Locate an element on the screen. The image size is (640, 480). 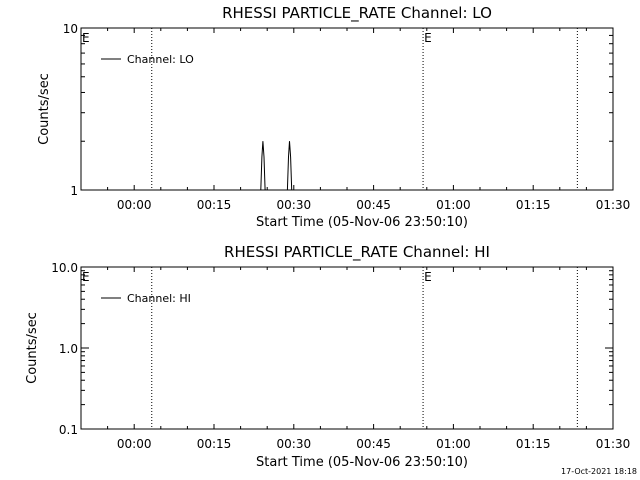
y-tick-label: 10.0 is located at coordinates (64, 268).